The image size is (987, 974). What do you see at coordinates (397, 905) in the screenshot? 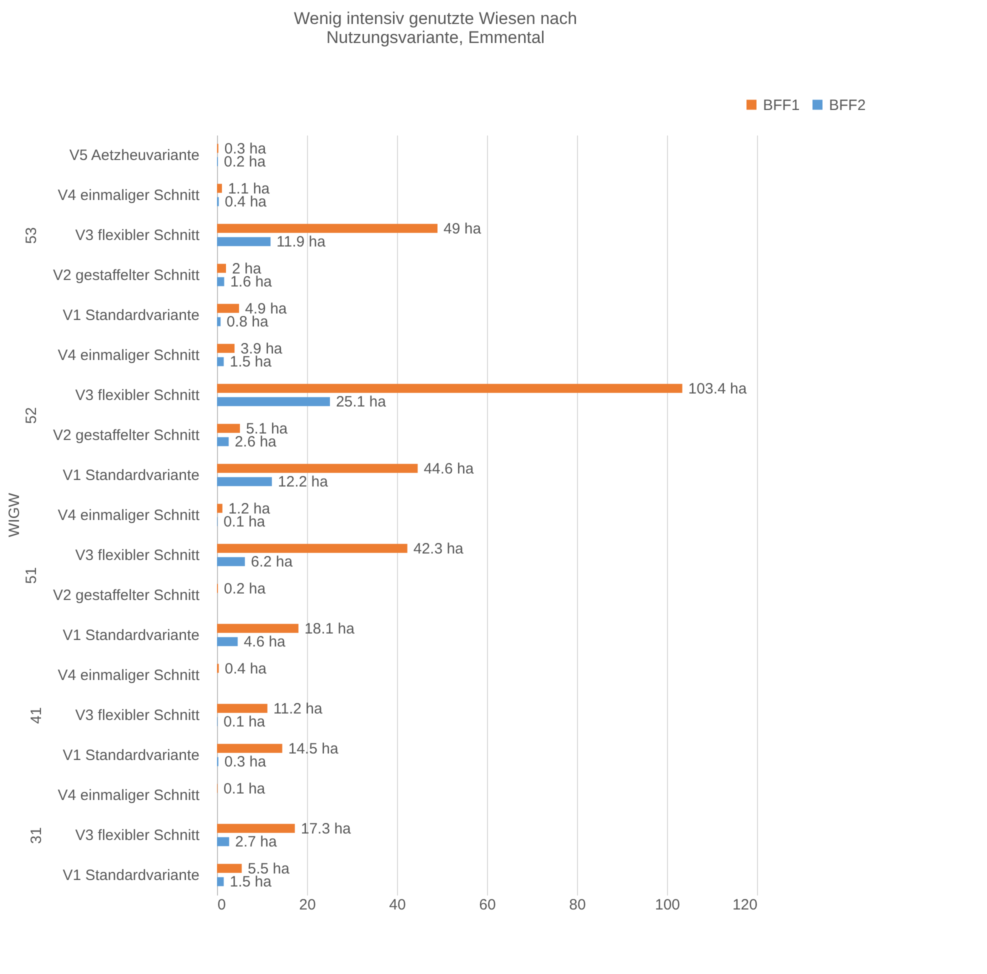
I see `x-tick-label: 40` at bounding box center [397, 905].